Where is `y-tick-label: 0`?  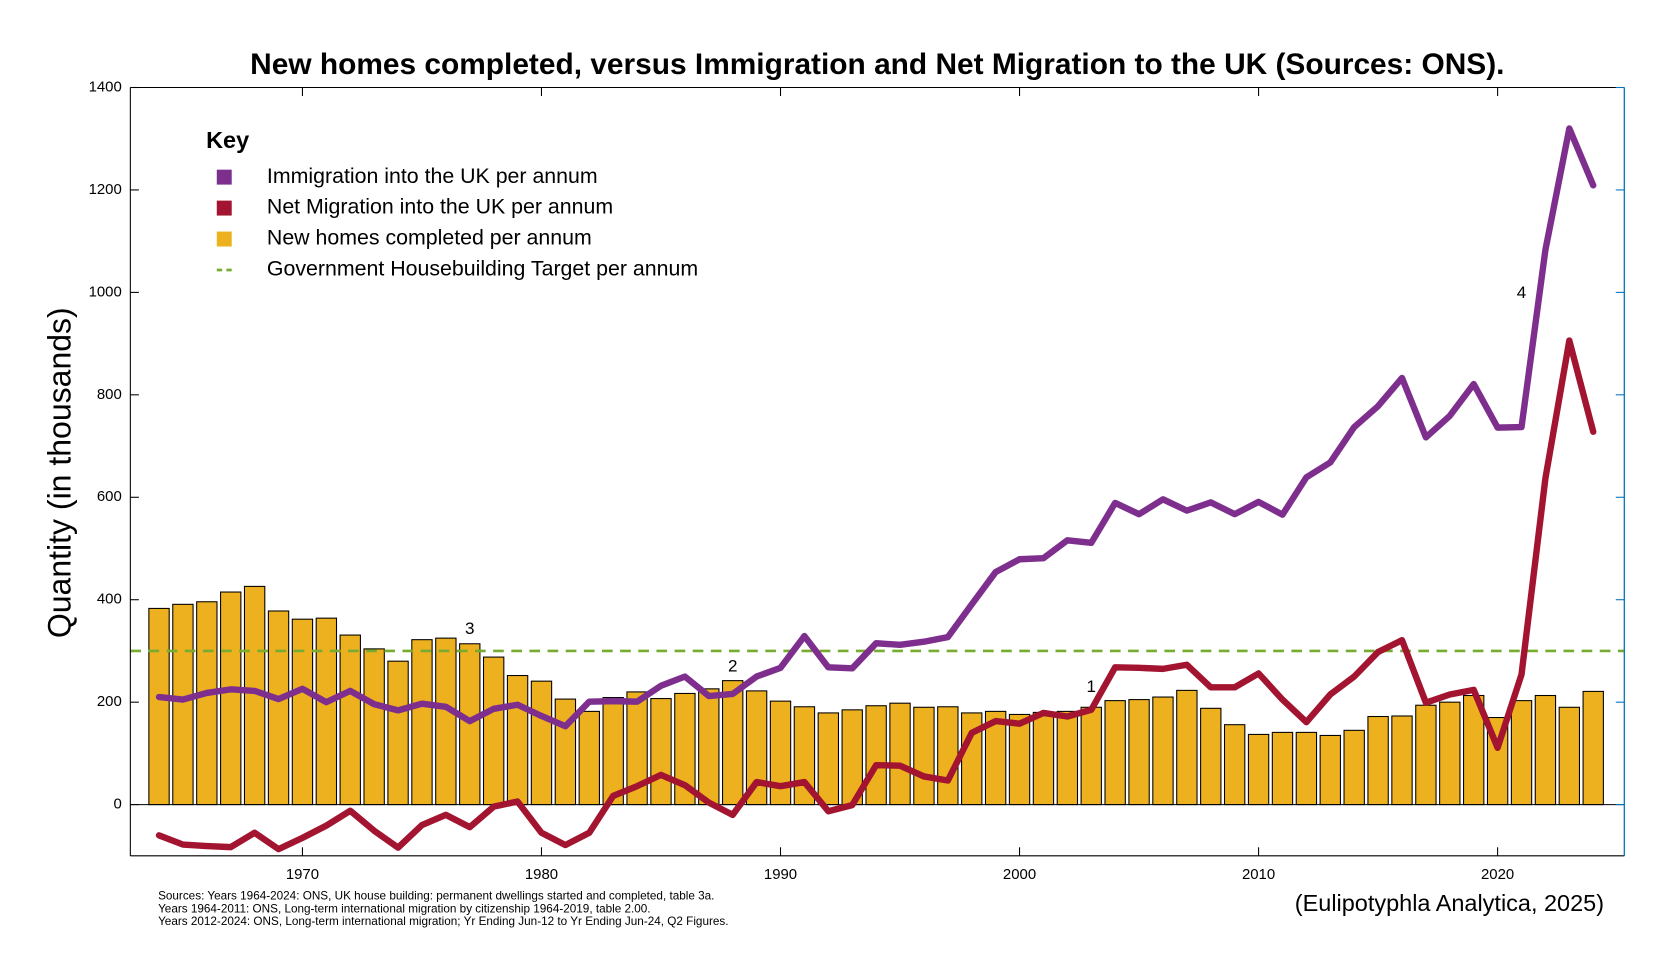
y-tick-label: 0 is located at coordinates (117, 804).